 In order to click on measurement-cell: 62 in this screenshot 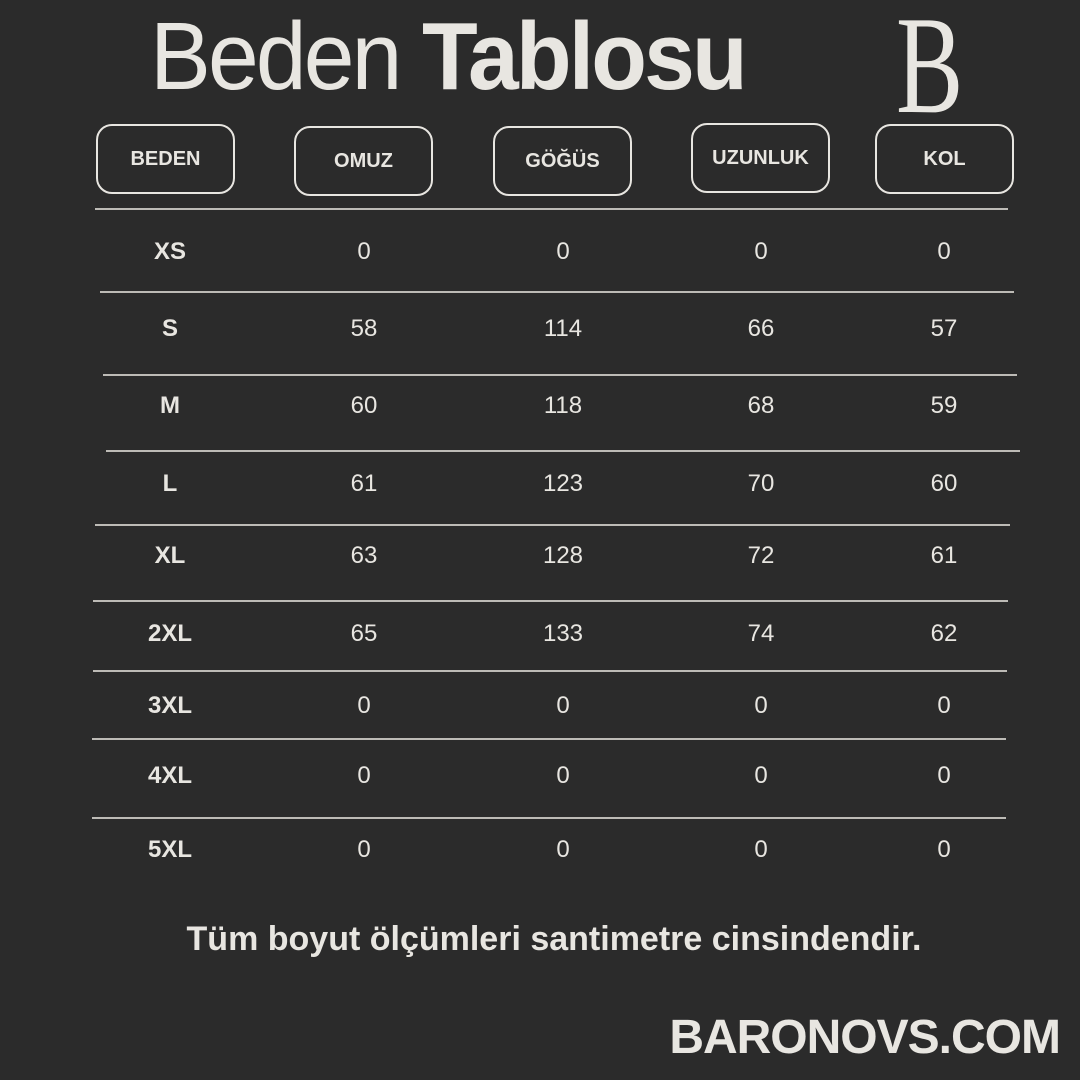, I will do `click(944, 633)`.